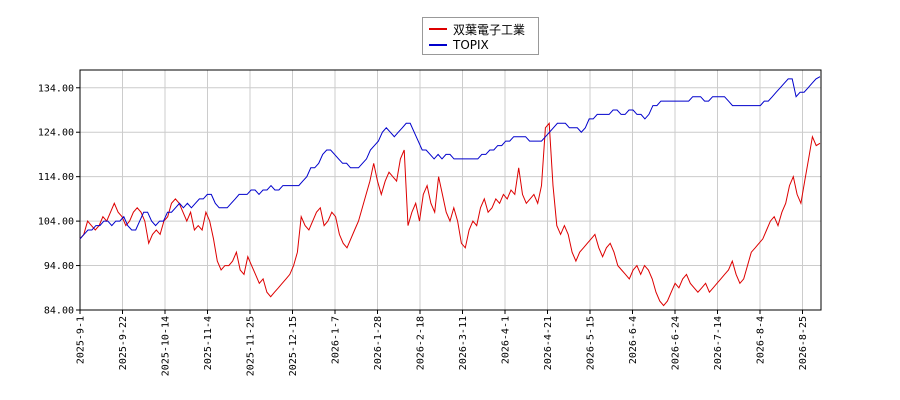 This screenshot has height=400, width=900. I want to click on x-tick-label: 2025-12-15, so click(293, 346).